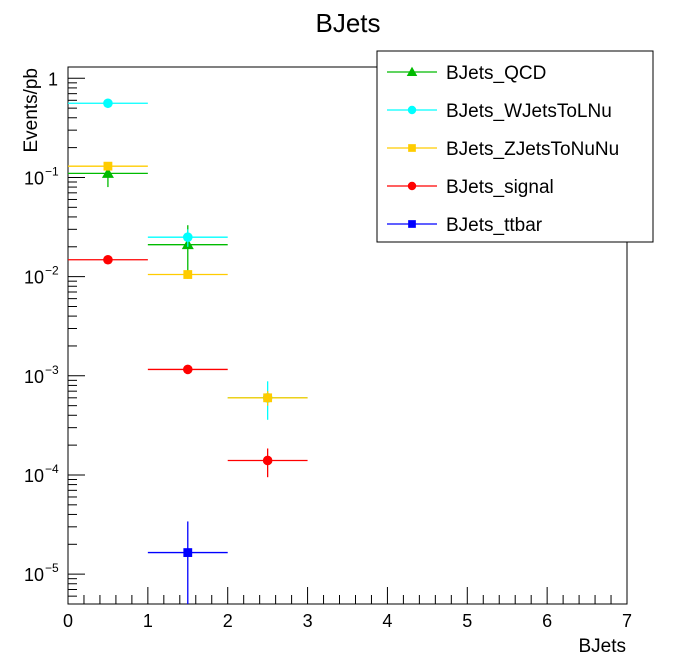 This screenshot has width=696, height=672. Describe the element at coordinates (496, 73) in the screenshot. I see `legend-label: BJets_QCD` at that location.